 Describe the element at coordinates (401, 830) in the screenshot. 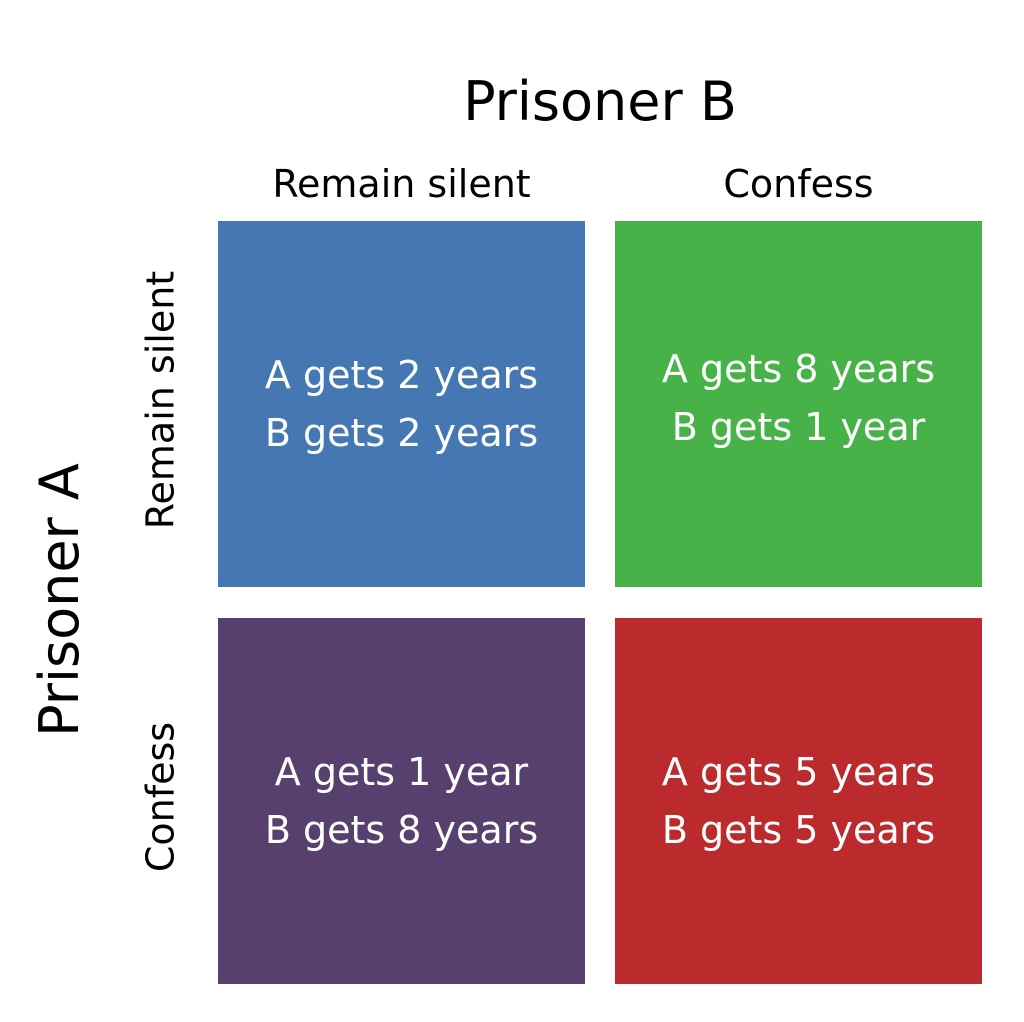

I see `cell-line: B gets 8 years` at that location.